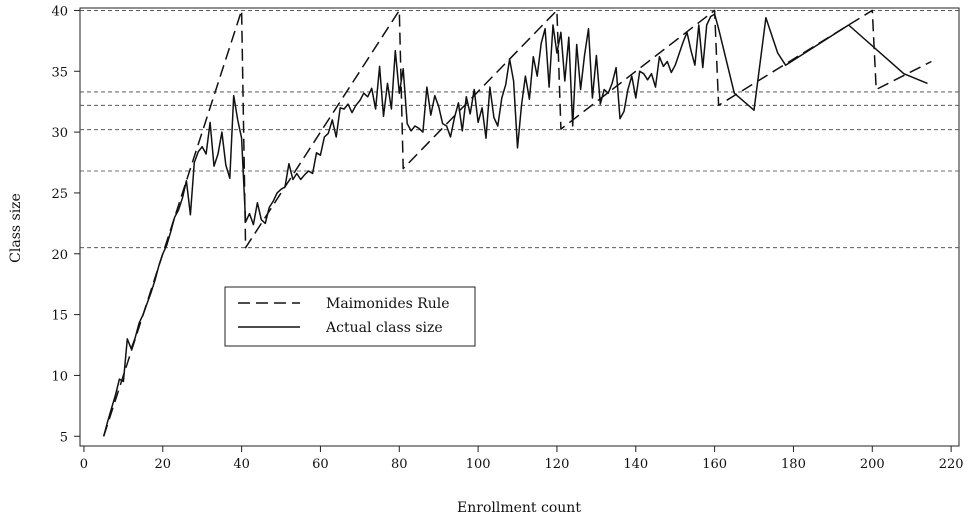  I want to click on x-tick-label-2: 40, so click(241, 464).